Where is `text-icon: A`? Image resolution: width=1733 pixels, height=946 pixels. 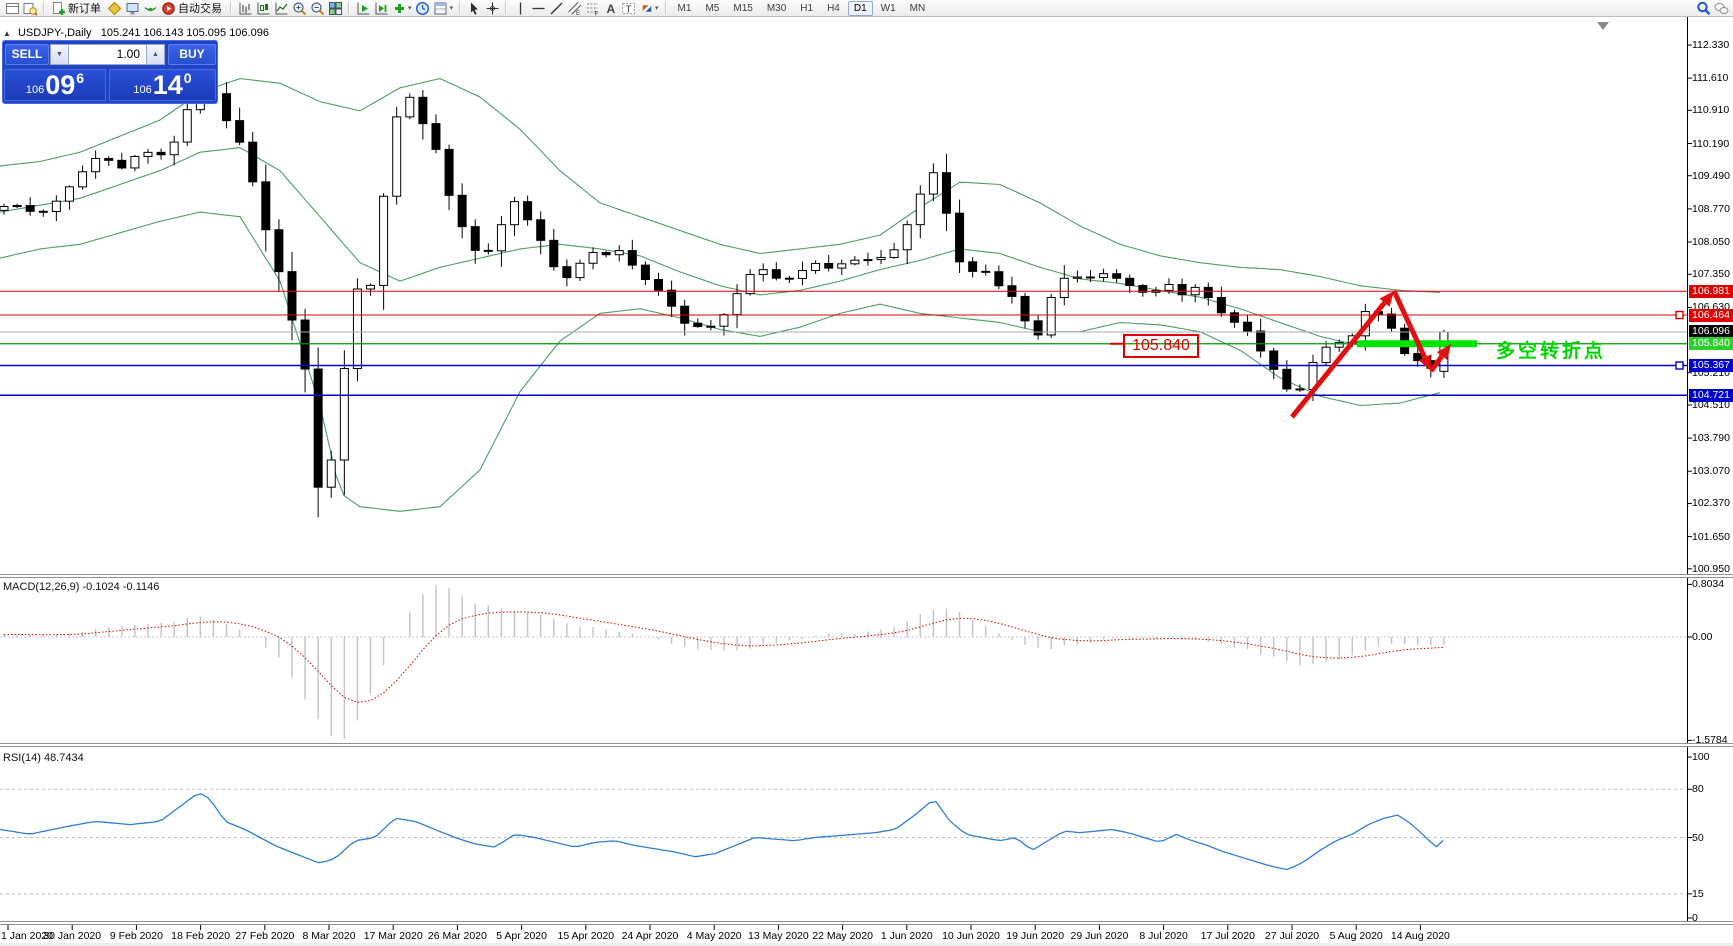 text-icon: A is located at coordinates (610, 8).